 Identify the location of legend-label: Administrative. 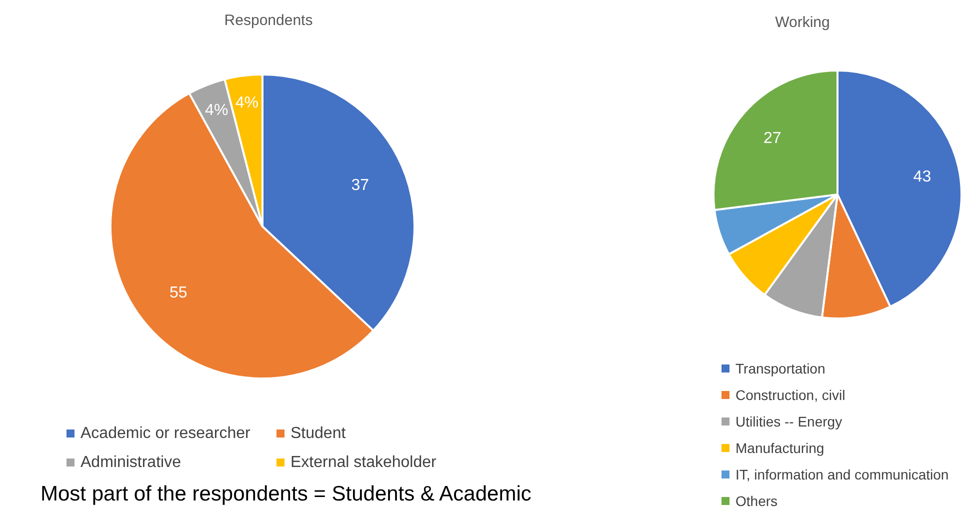
(131, 462).